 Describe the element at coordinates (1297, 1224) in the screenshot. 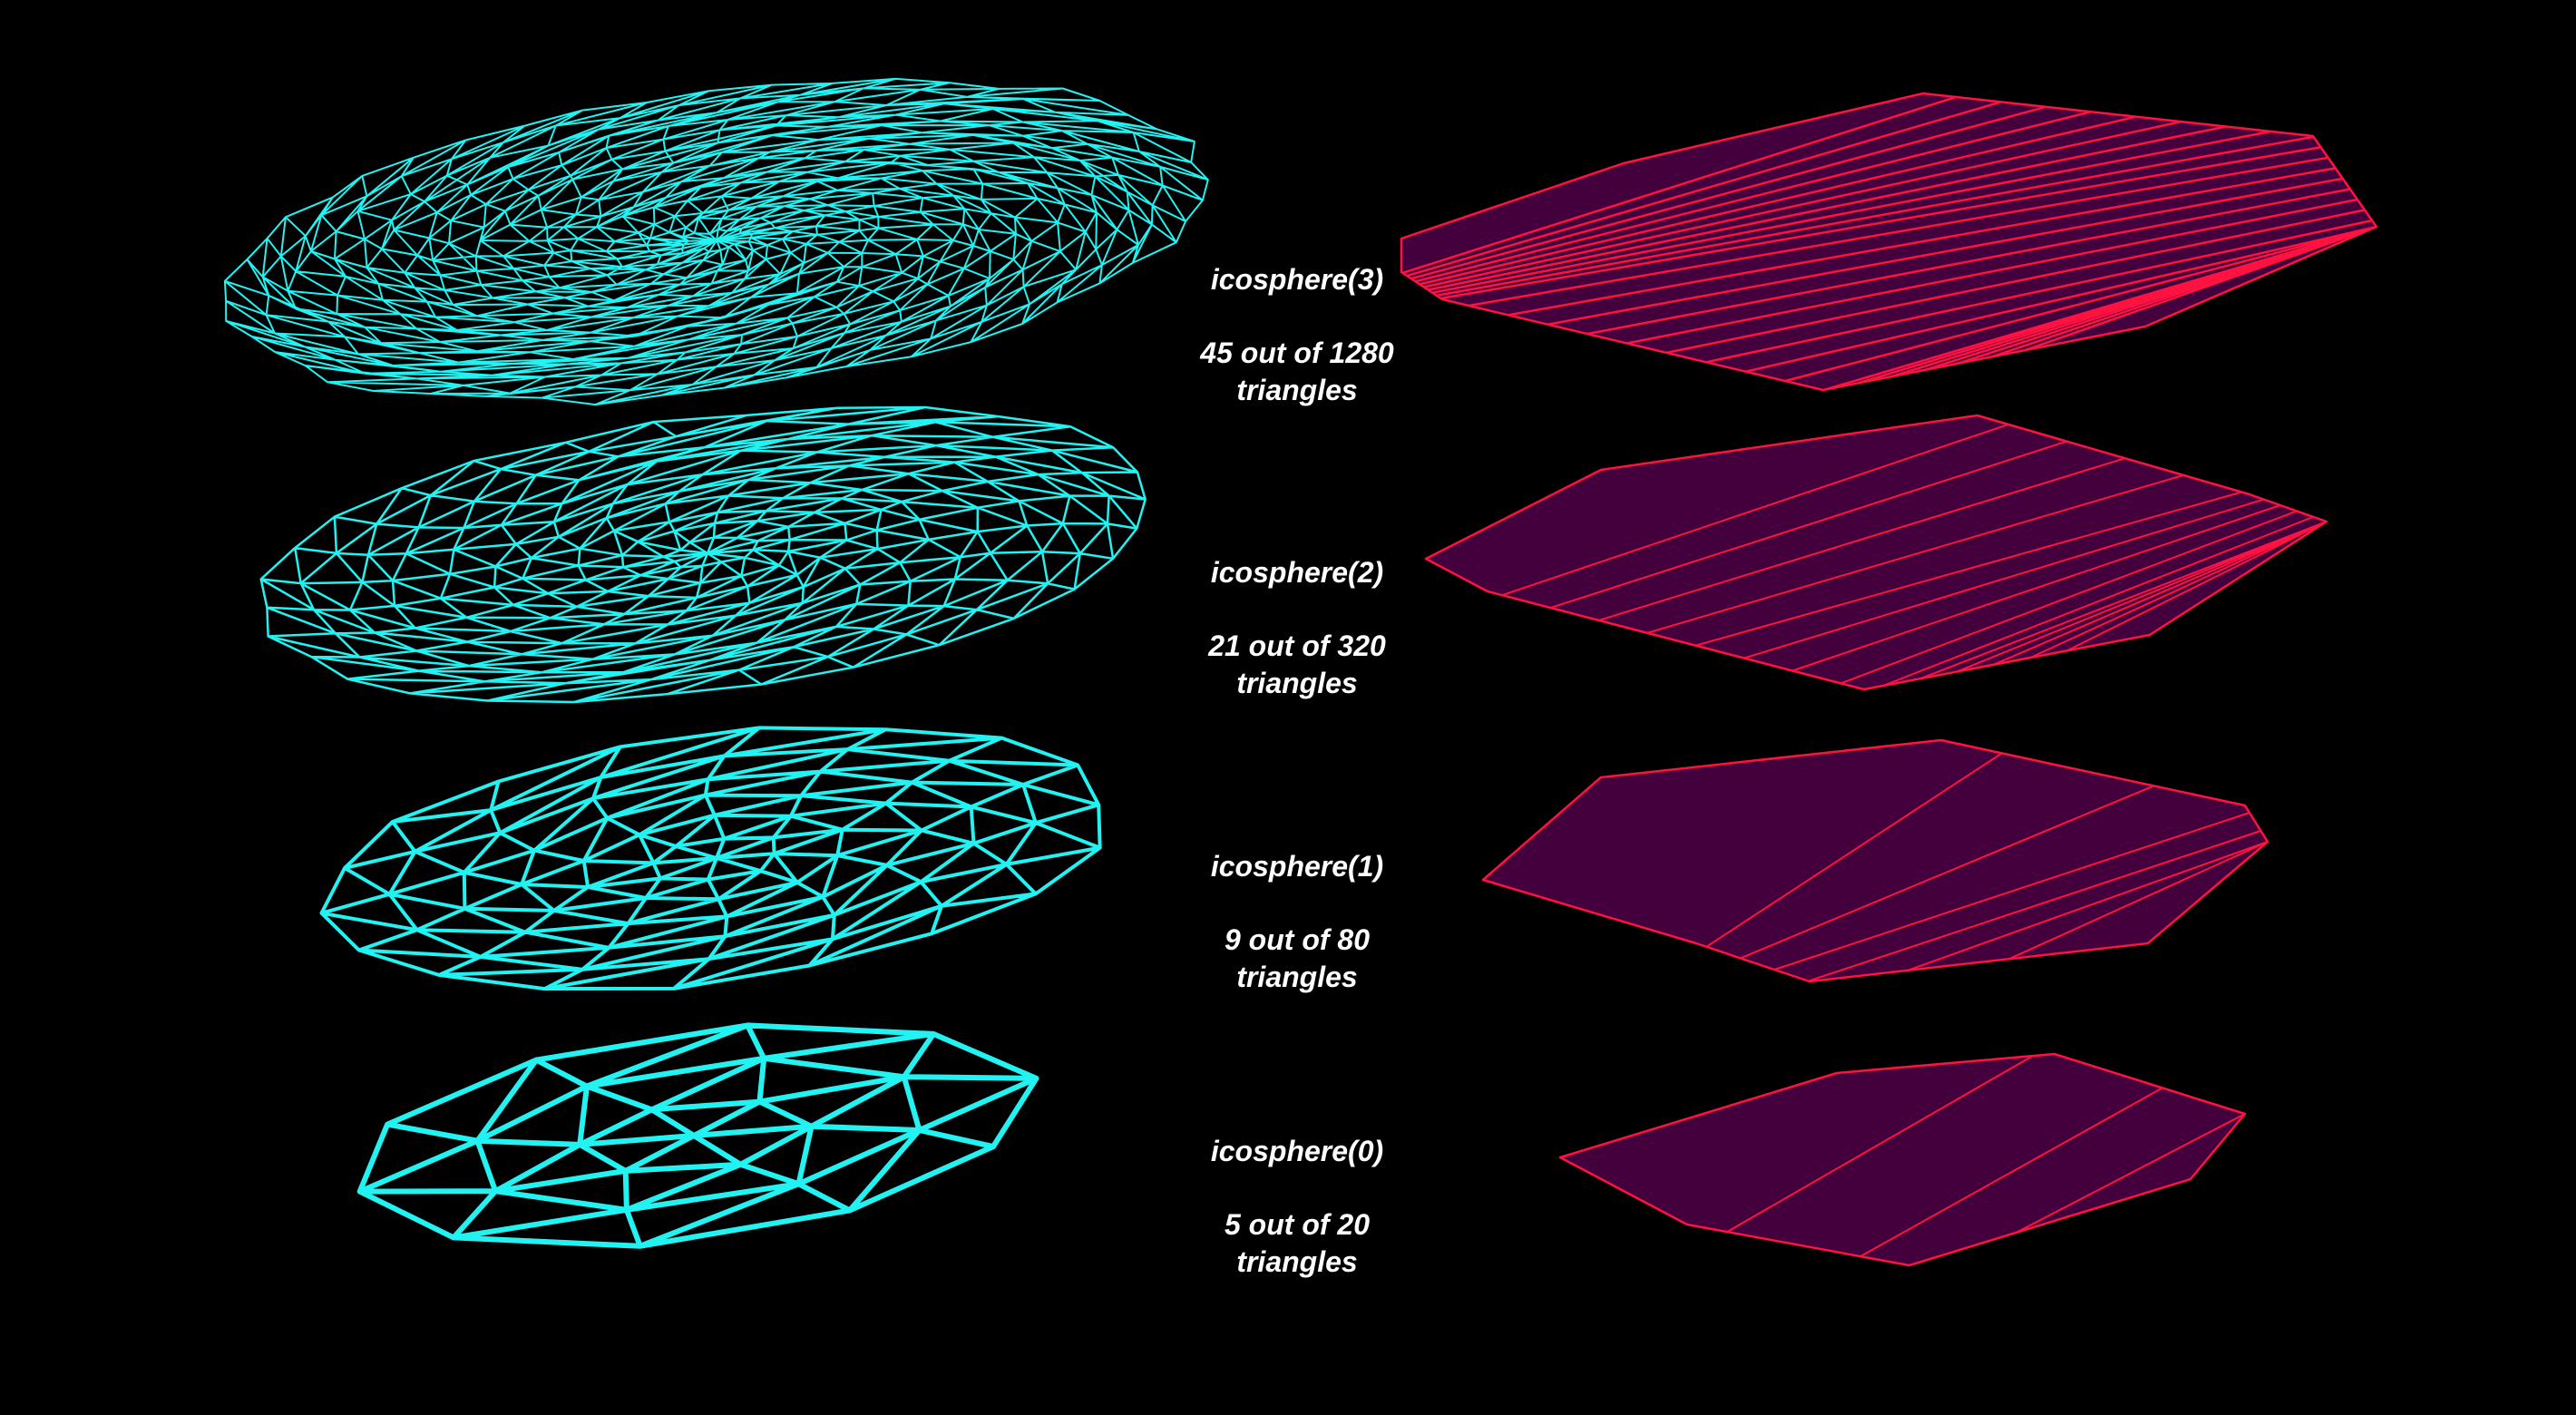

I see `triangle-count: 5 out of 20` at that location.